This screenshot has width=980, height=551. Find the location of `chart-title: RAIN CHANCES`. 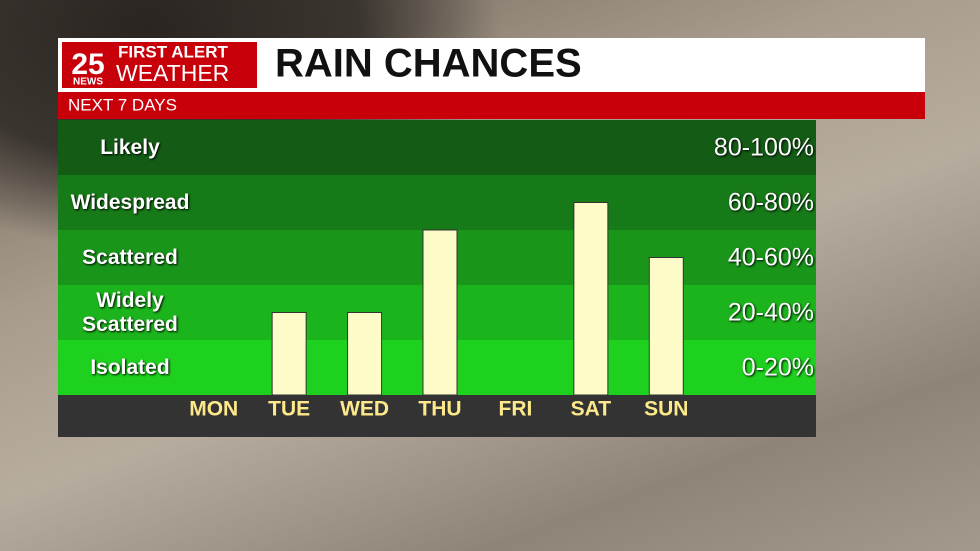

chart-title: RAIN CHANCES is located at coordinates (428, 64).